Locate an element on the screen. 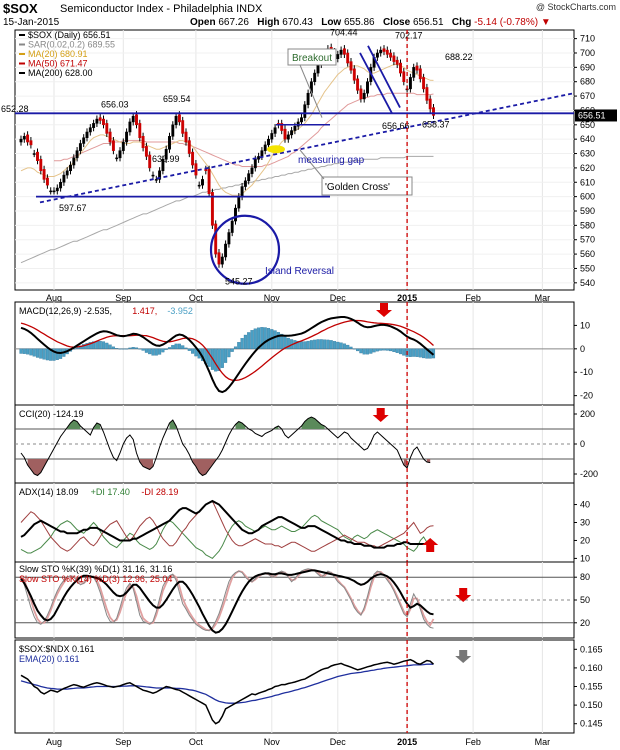 The height and width of the screenshot is (750, 620). ratio-axis-label: 0.160 is located at coordinates (591, 668).